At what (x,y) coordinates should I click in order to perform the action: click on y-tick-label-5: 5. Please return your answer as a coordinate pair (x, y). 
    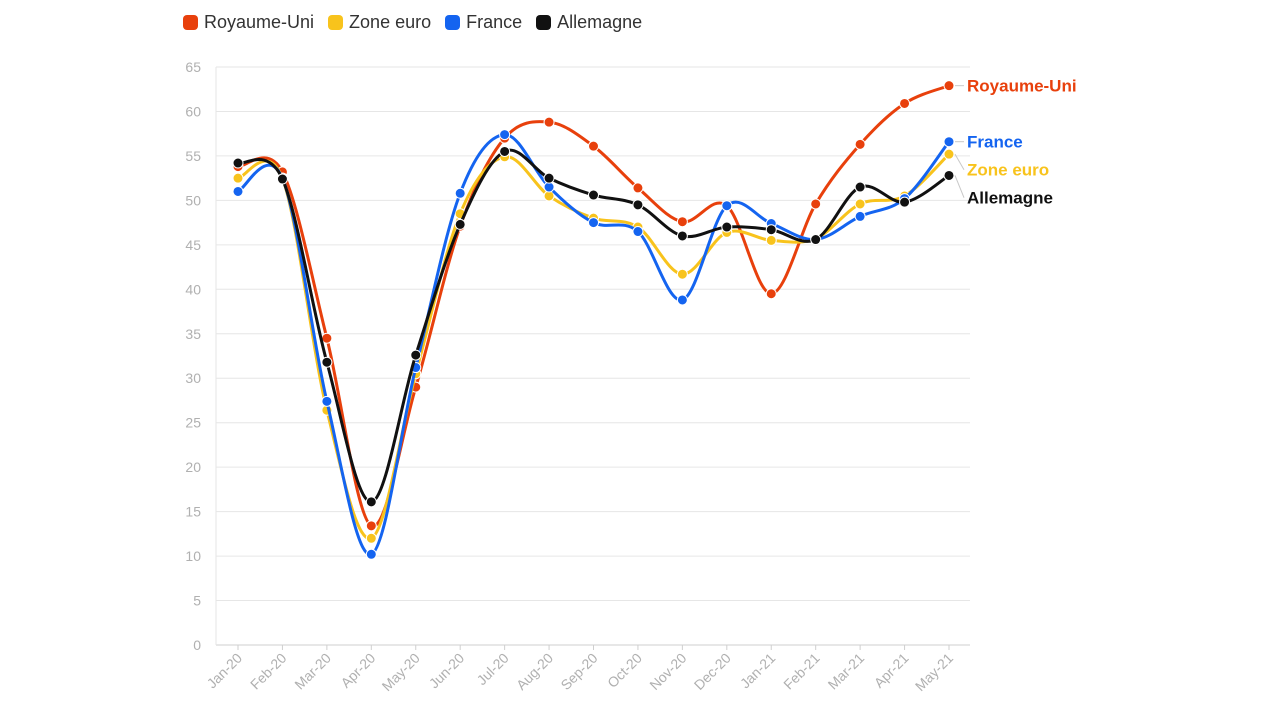
    Looking at the image, I should click on (197, 601).